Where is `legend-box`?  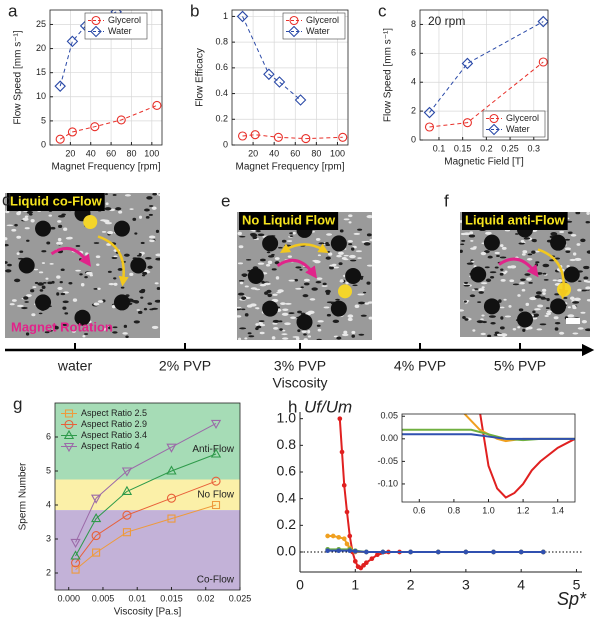
legend-box is located at coordinates (314, 26).